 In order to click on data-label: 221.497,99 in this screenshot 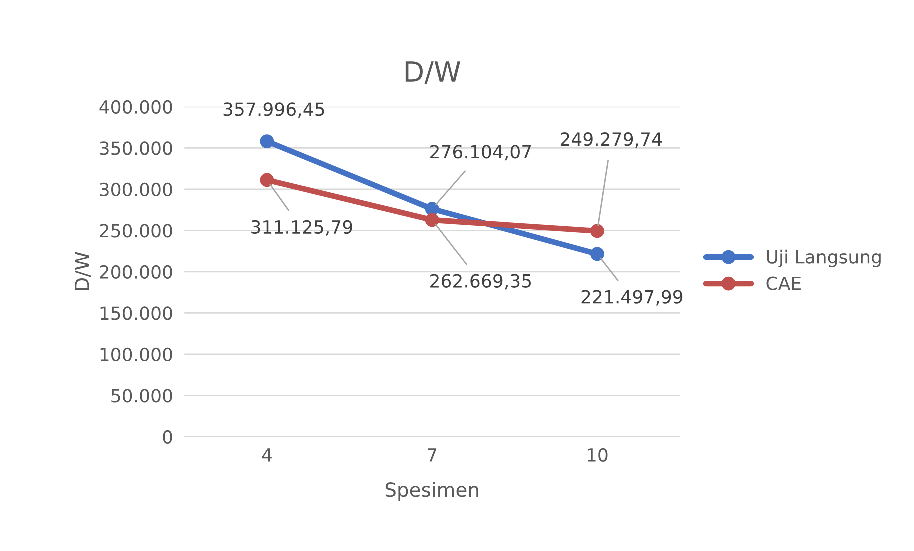, I will do `click(632, 298)`.